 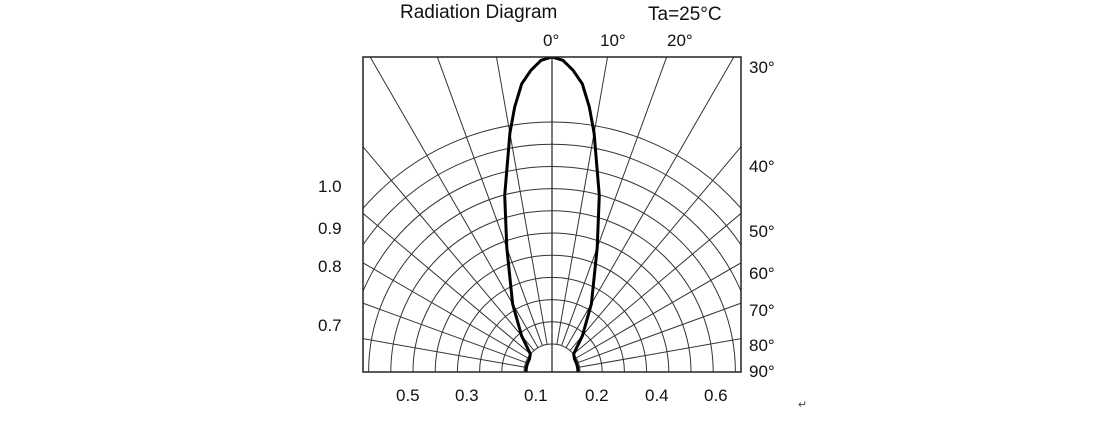 What do you see at coordinates (762, 371) in the screenshot?
I see `angle-label-90: 90°` at bounding box center [762, 371].